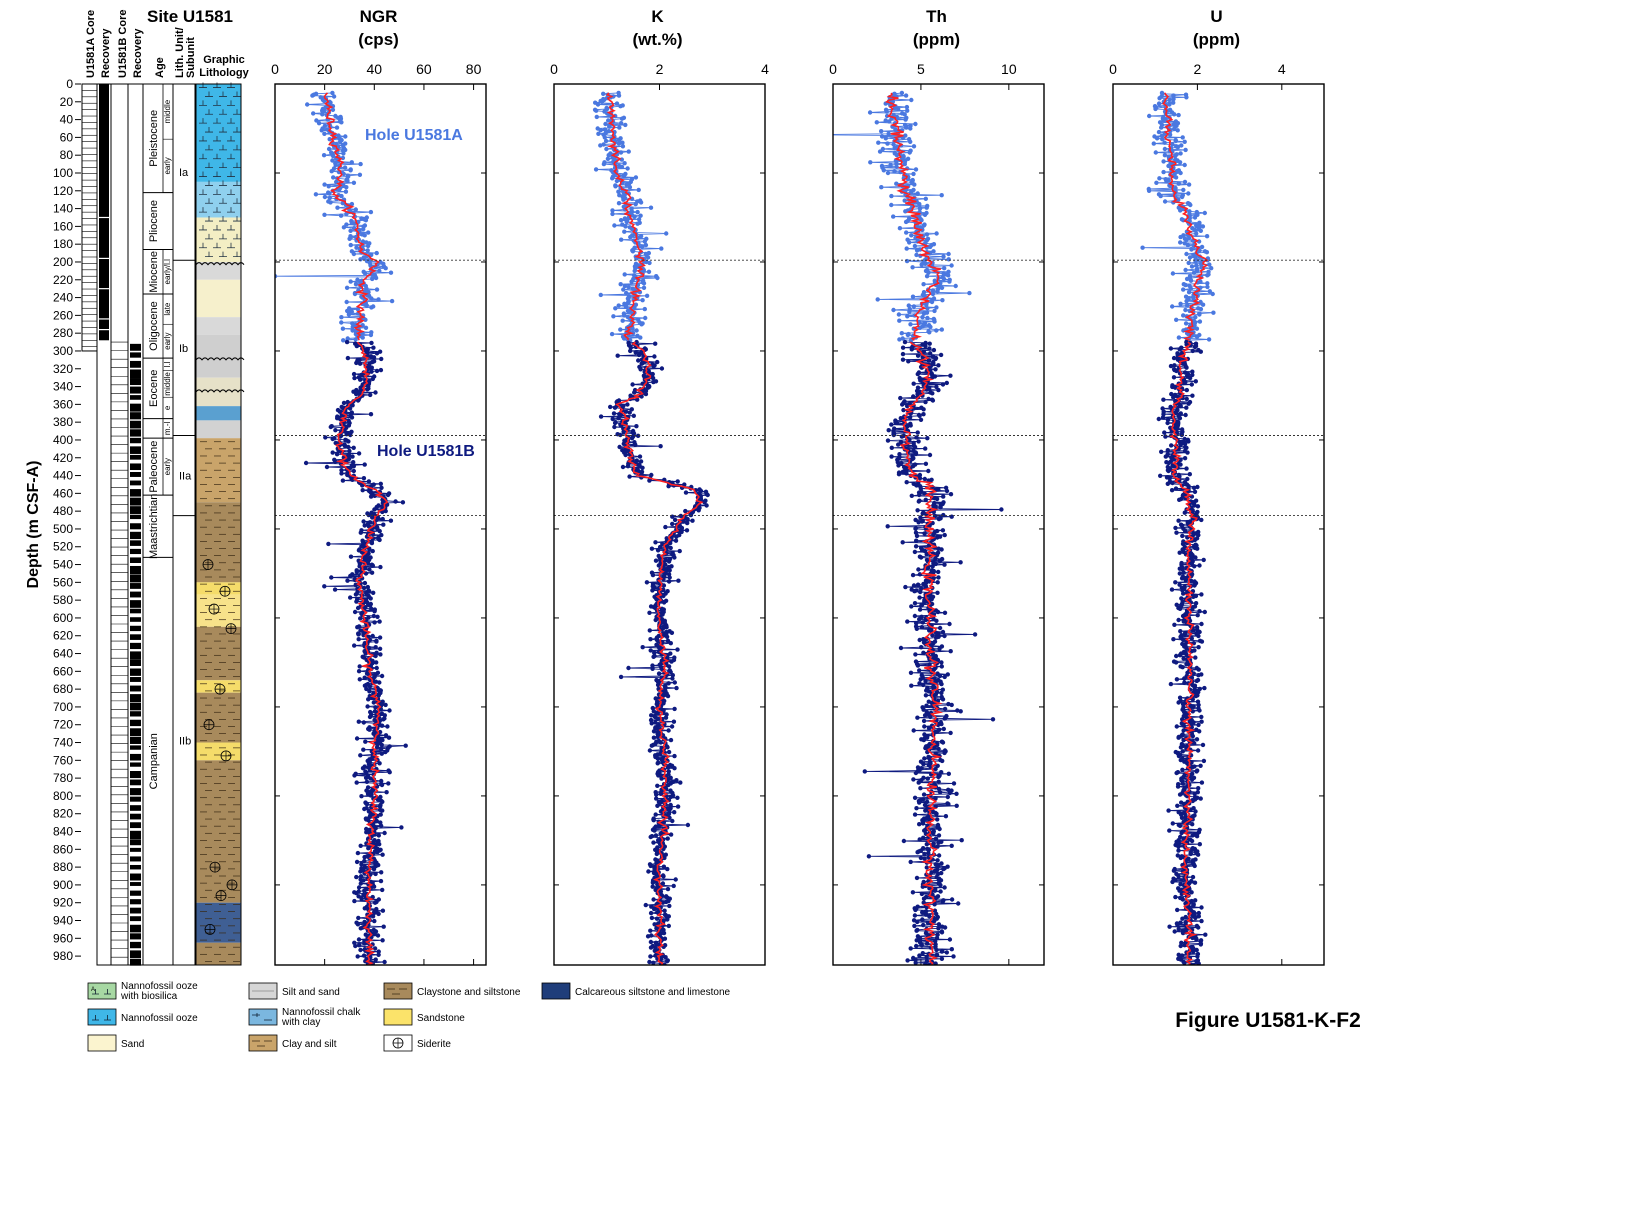  Describe the element at coordinates (91, 44) in the screenshot. I see `header-u1581a-core: U1581A Core` at that location.